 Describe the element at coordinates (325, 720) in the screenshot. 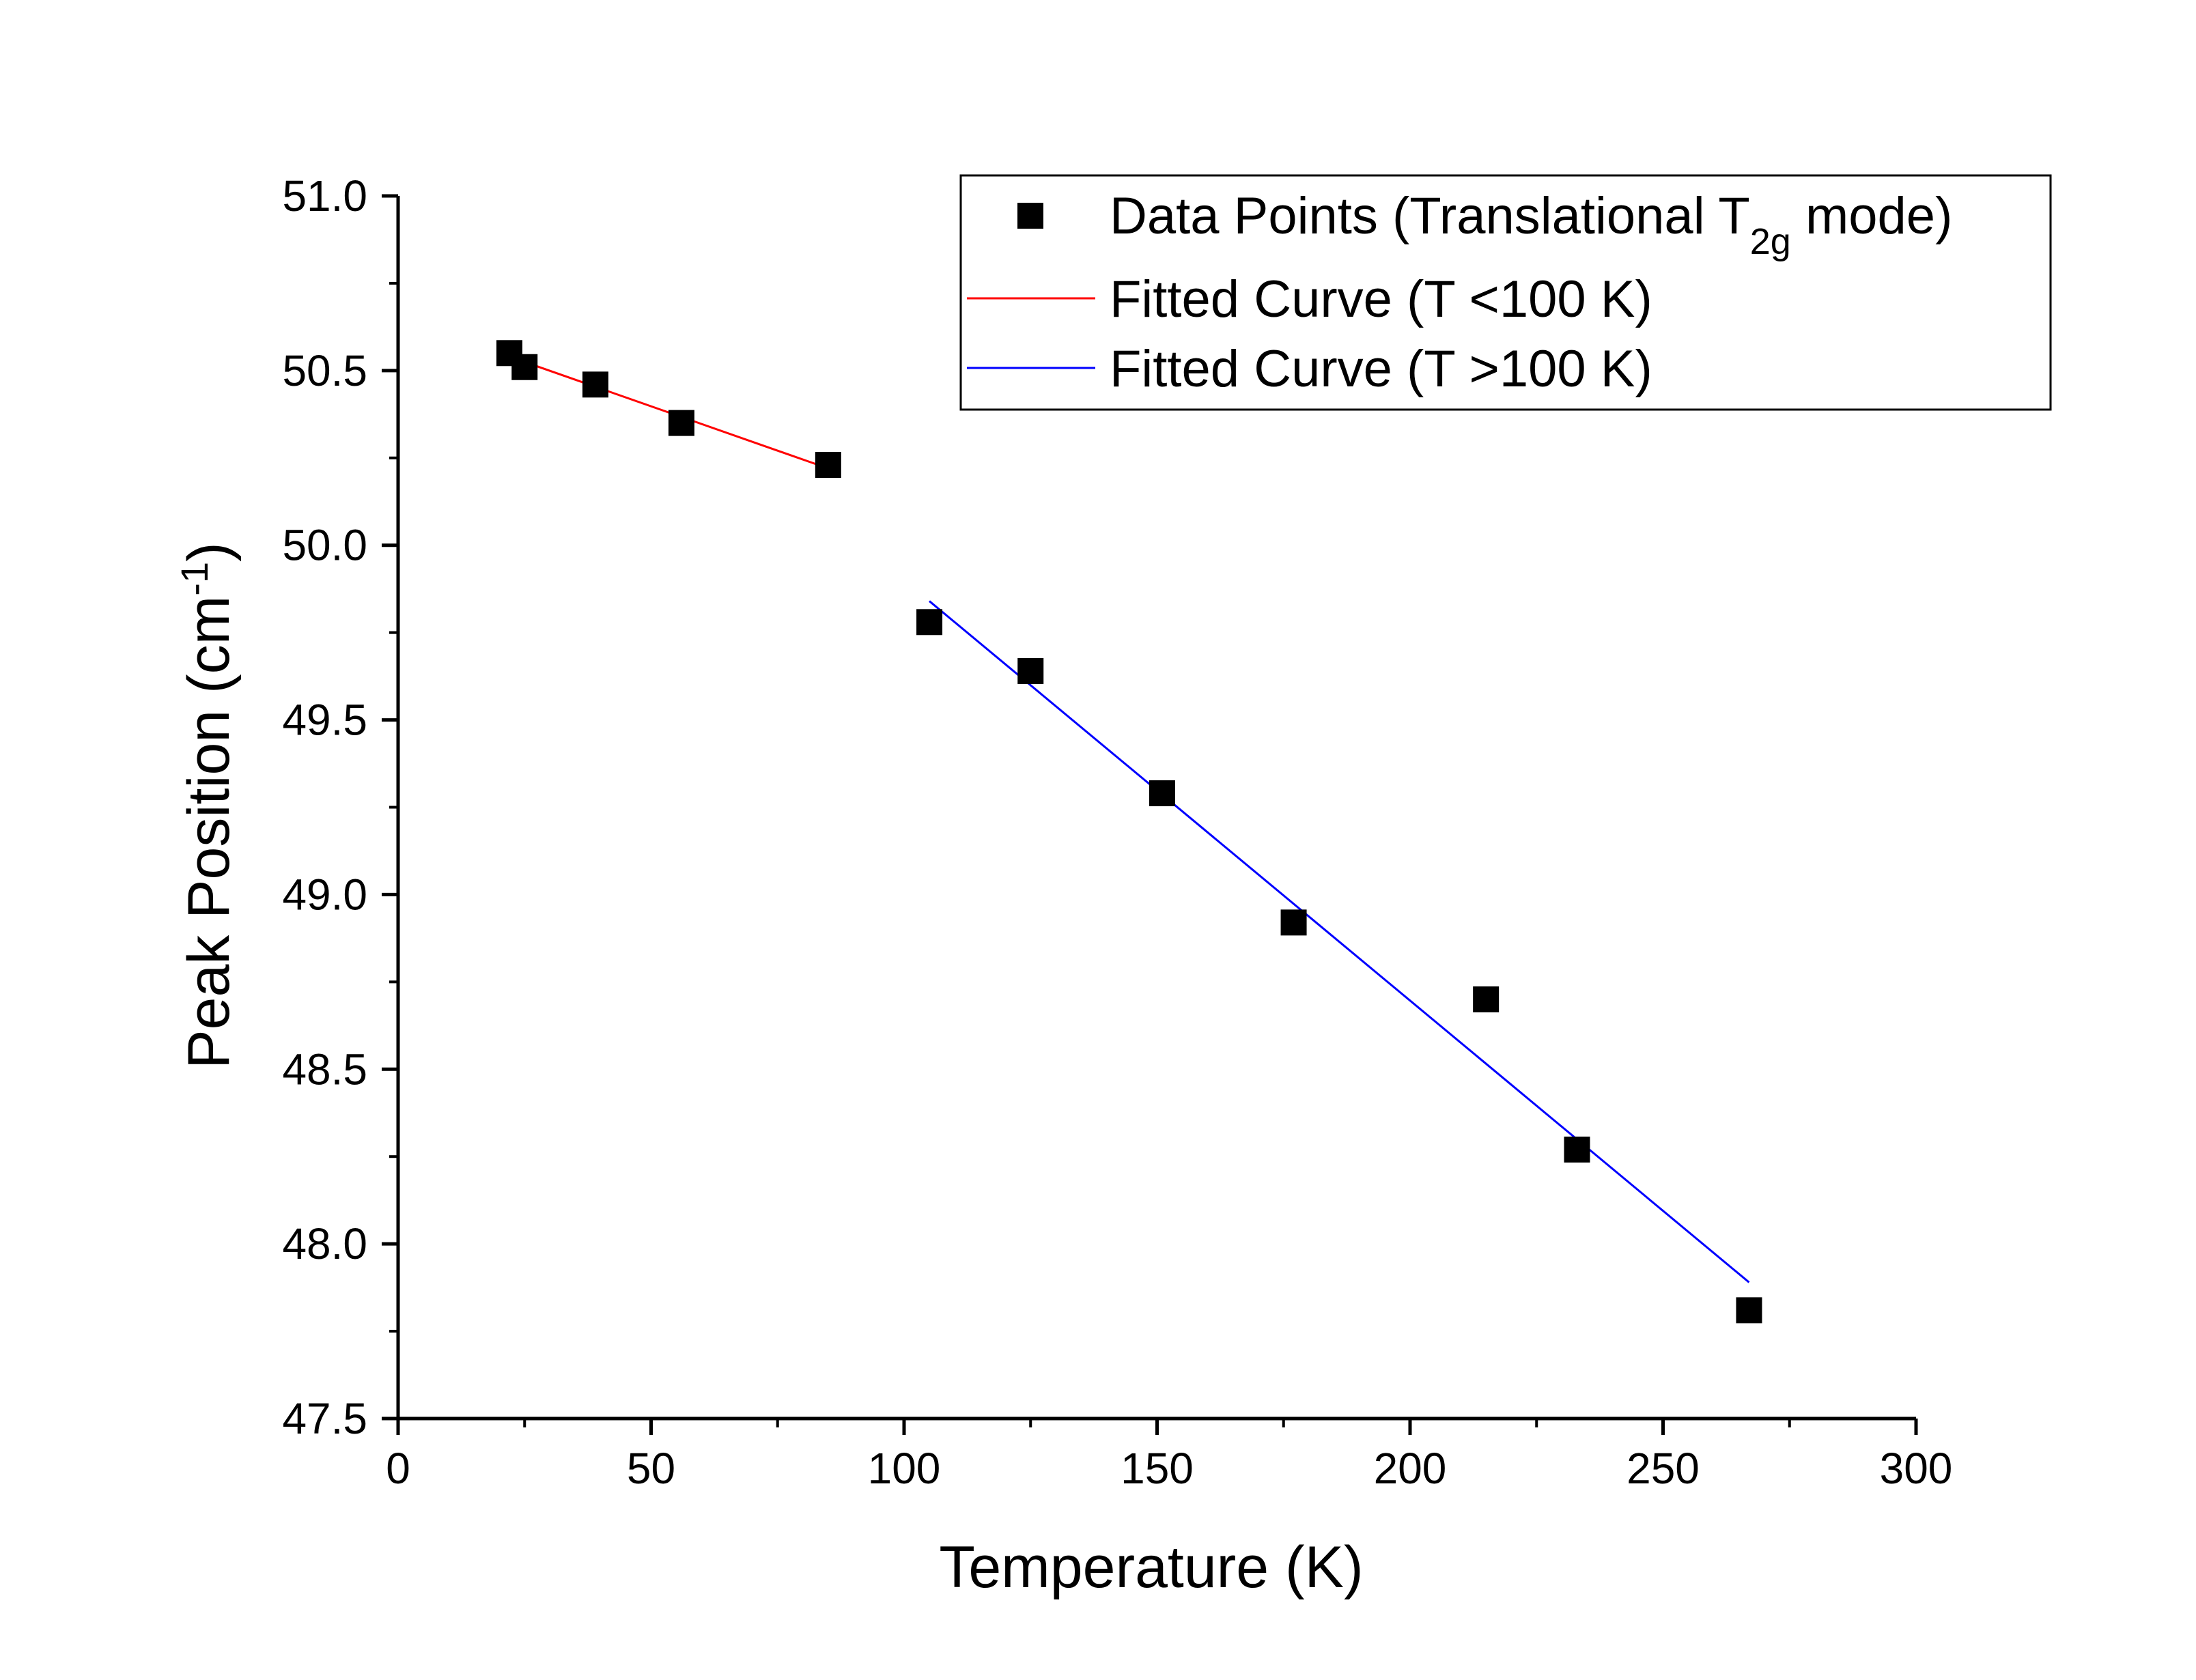

I see `y-tick-label: 49.5` at that location.